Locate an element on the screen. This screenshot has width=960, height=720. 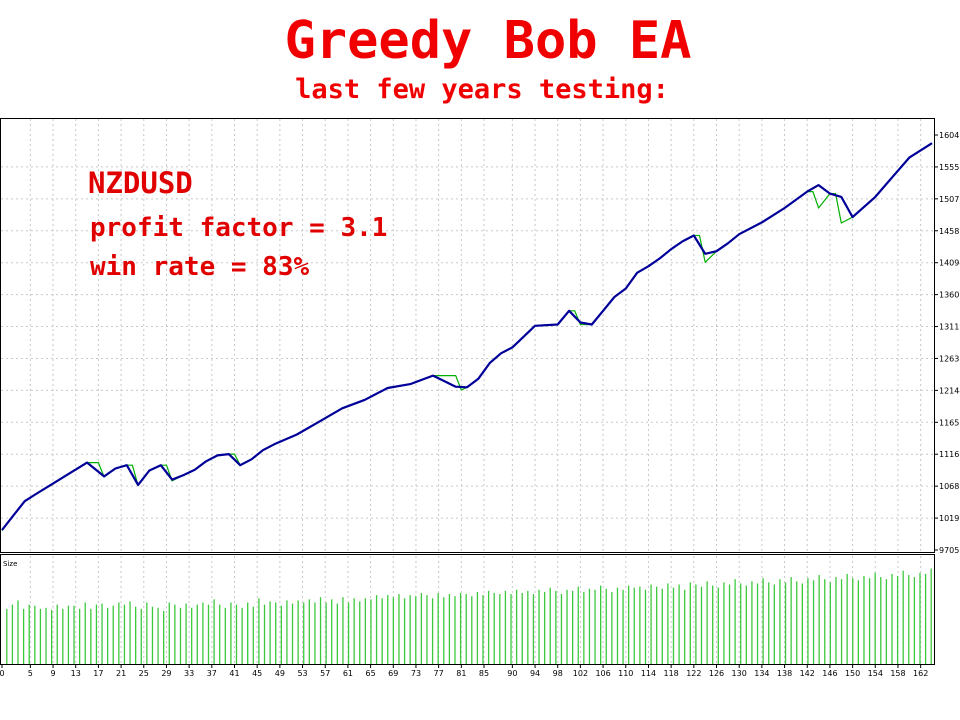
x-tick-label: 81 is located at coordinates (461, 673).